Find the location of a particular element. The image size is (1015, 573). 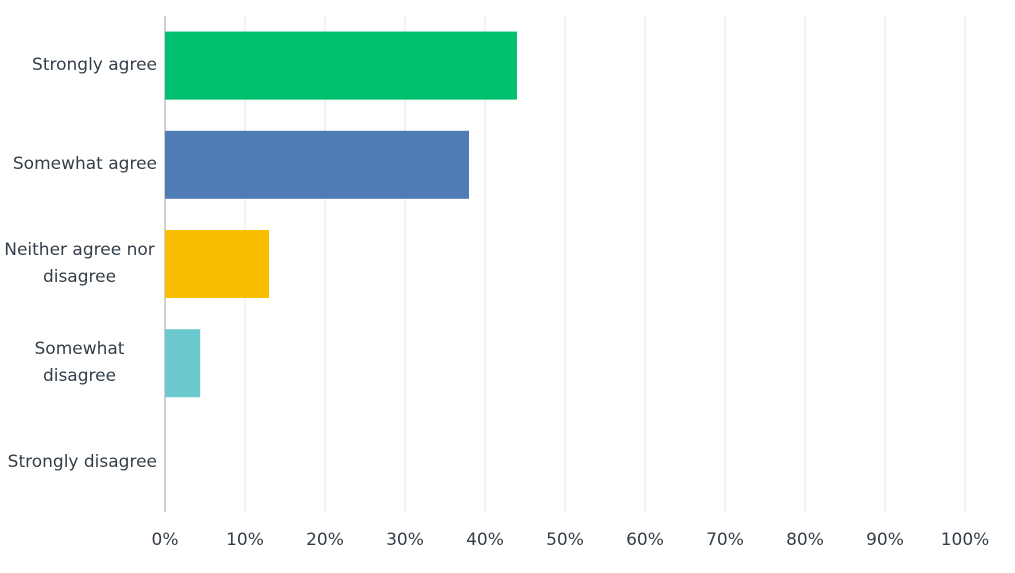

y-tick-label-box: Somewhat disagree is located at coordinates (79, 363).